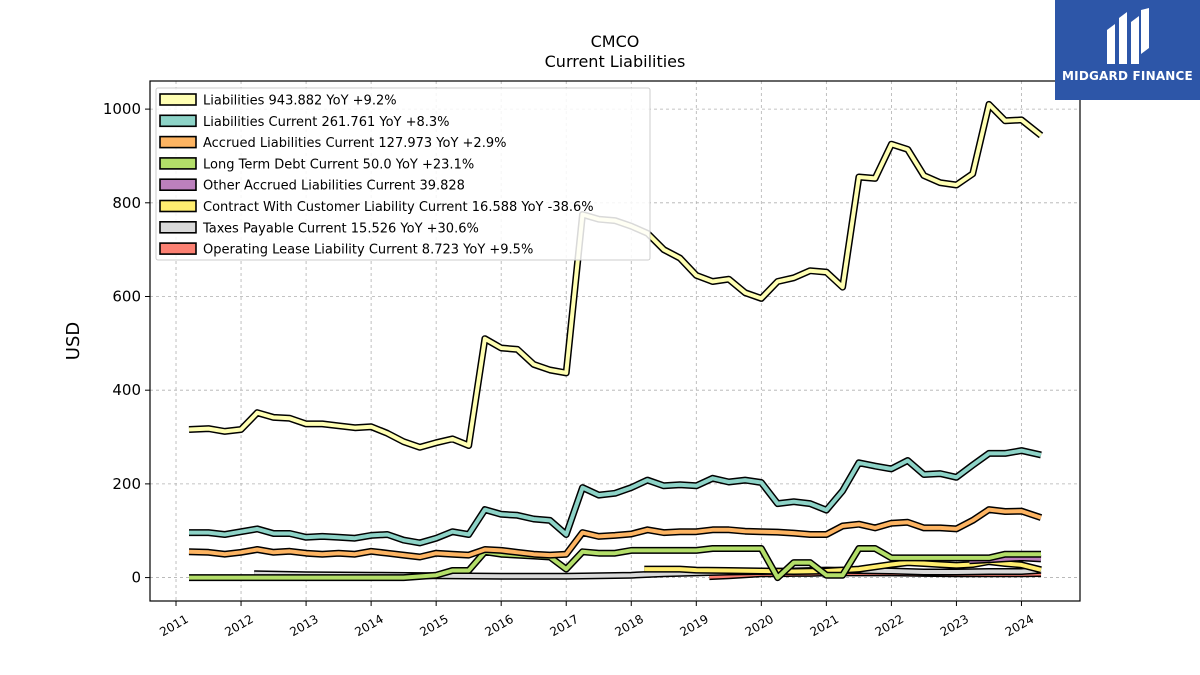 The width and height of the screenshot is (1200, 675). Describe the element at coordinates (326, 122) in the screenshot. I see `legend-entry: Liabilities Current 261.761 YoY +8.3%` at that location.